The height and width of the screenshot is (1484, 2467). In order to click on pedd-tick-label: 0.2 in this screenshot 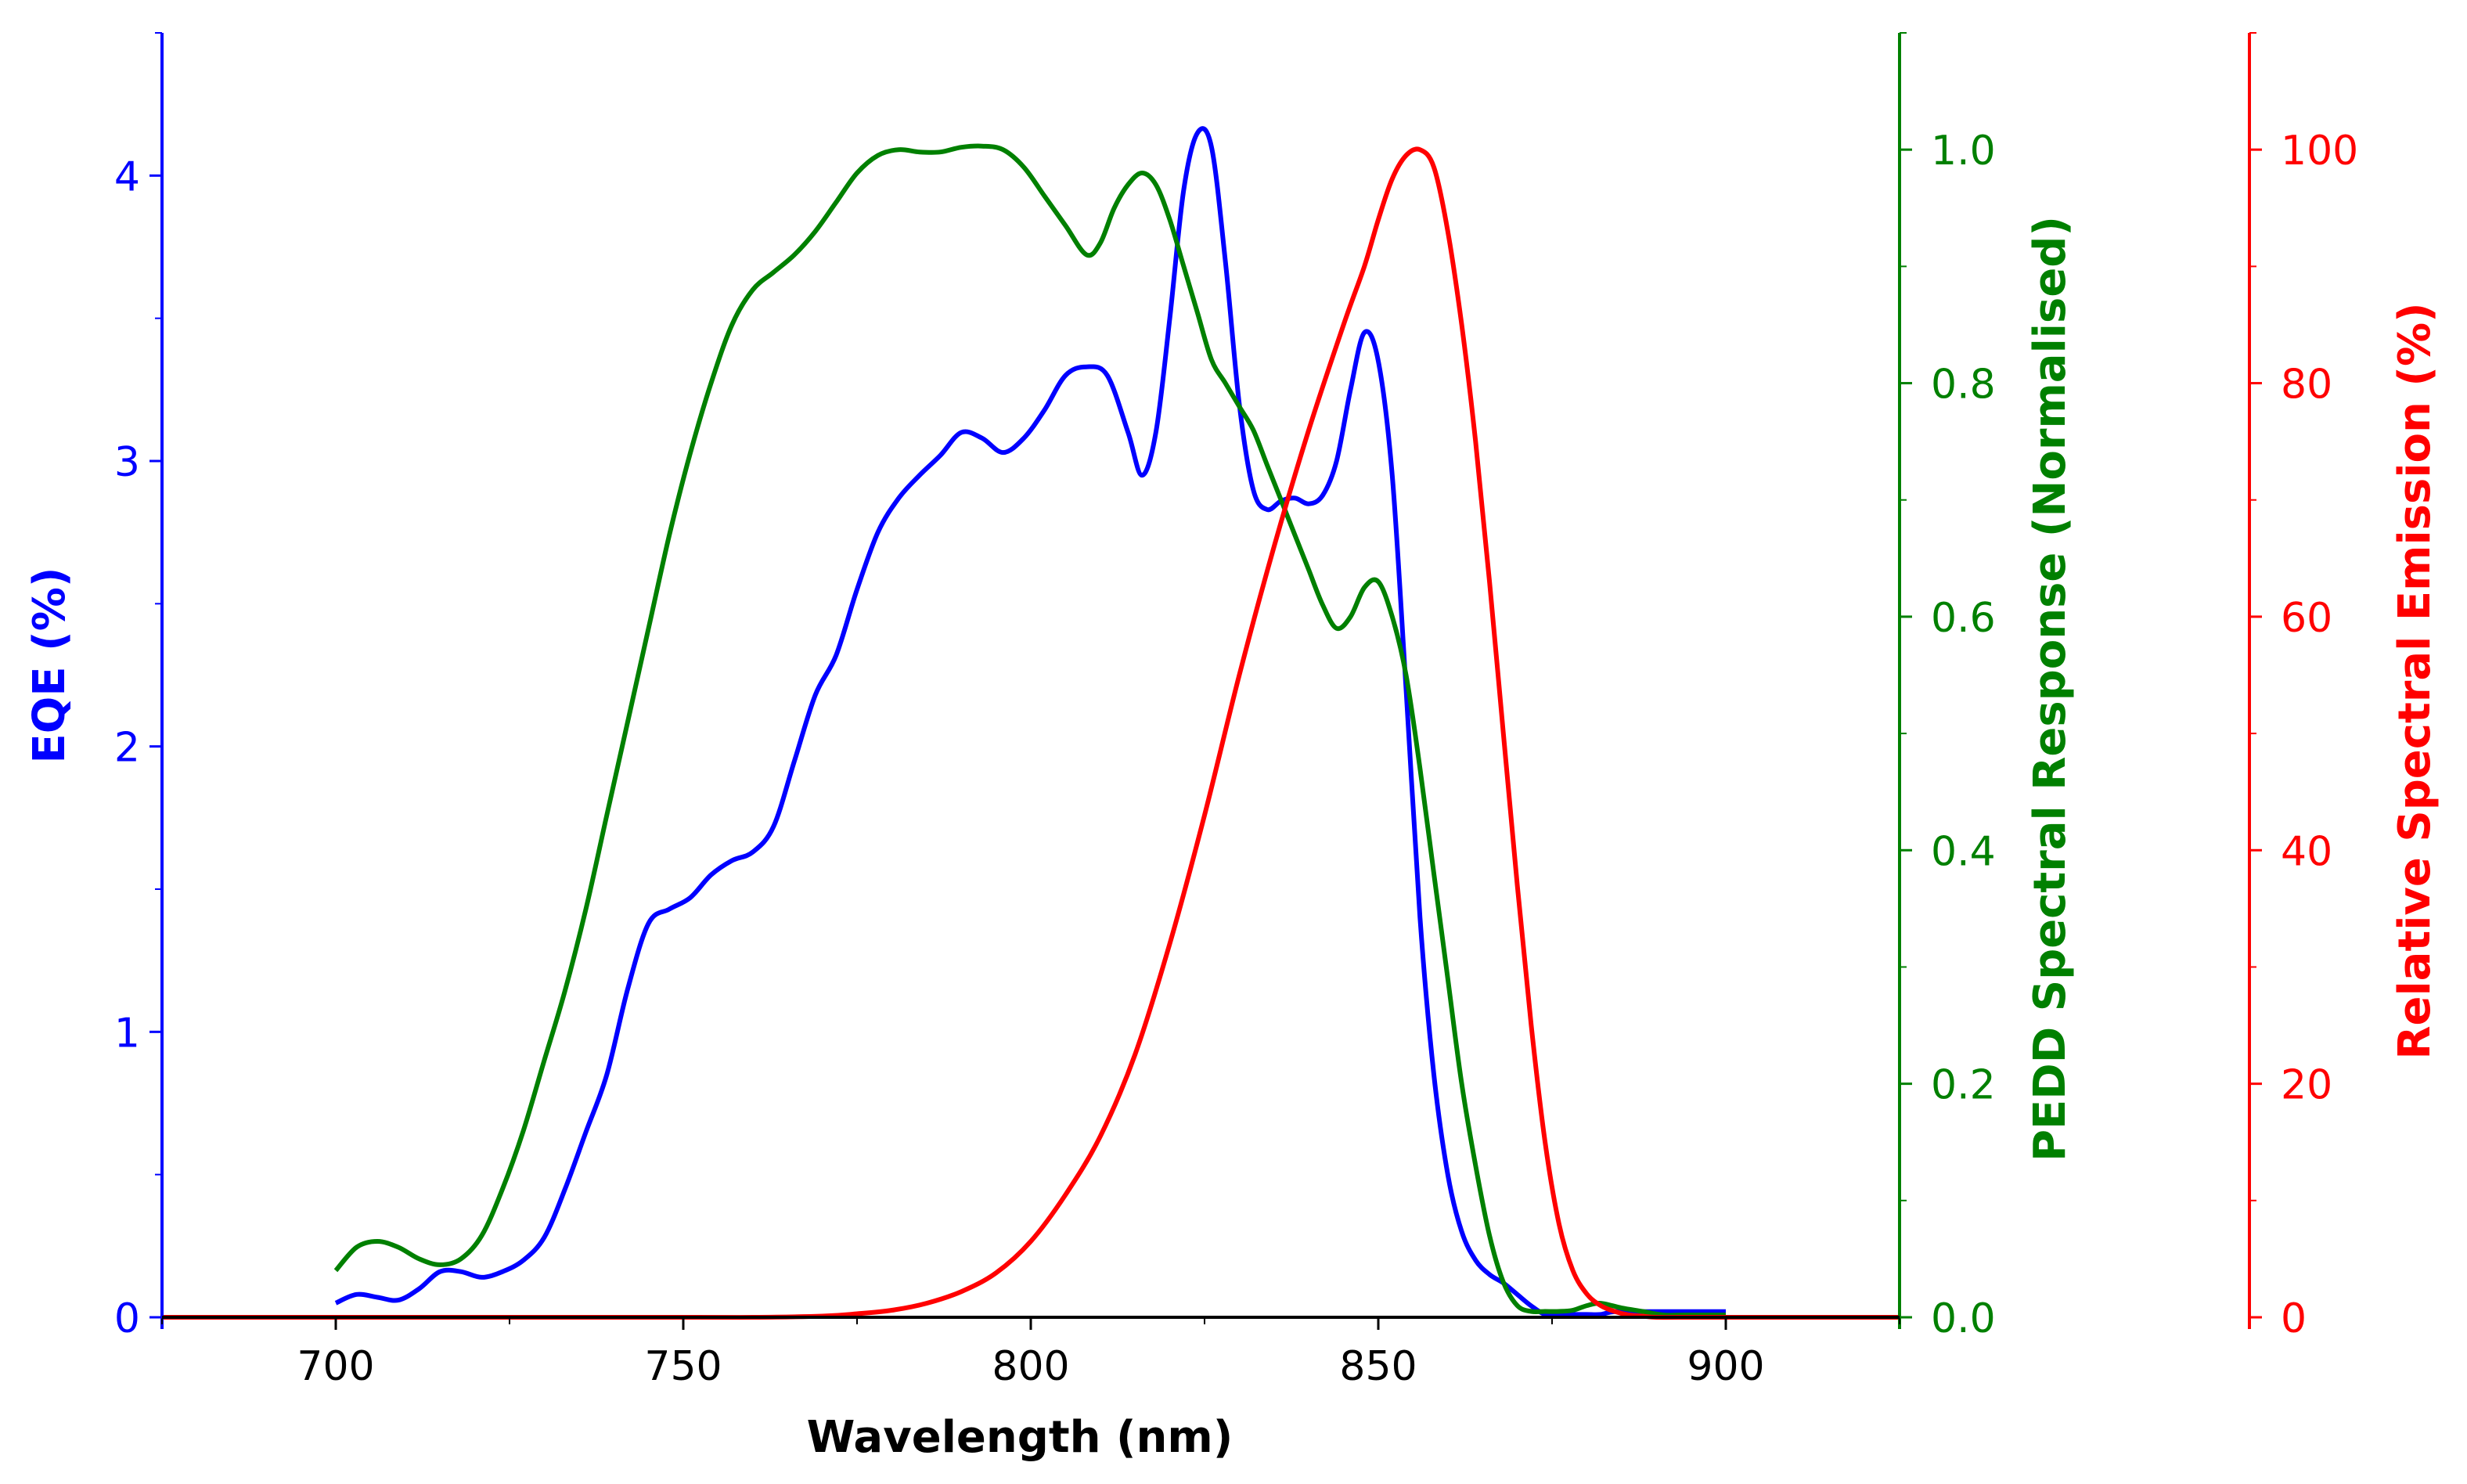, I will do `click(1963, 1085)`.